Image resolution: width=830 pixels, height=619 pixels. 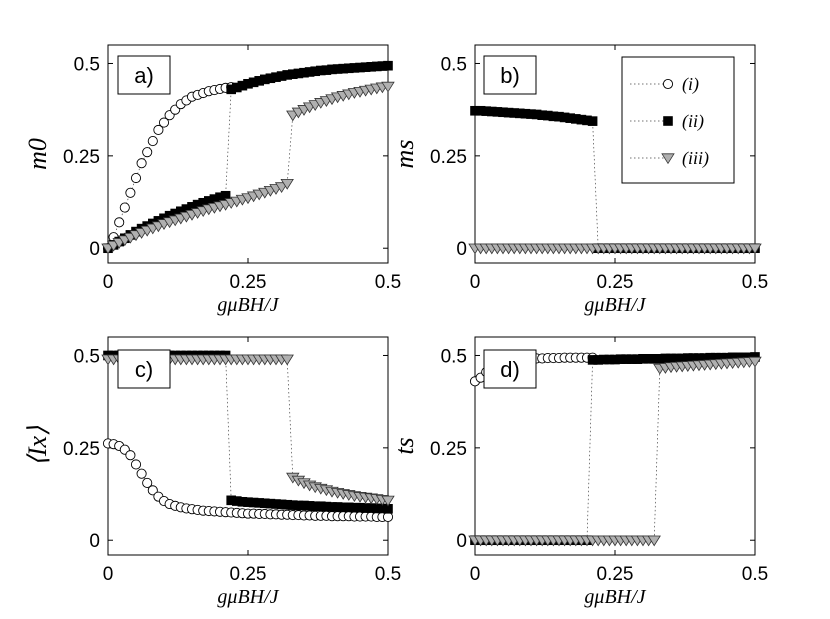 I want to click on legend-label: (iii), so click(x=695, y=158).